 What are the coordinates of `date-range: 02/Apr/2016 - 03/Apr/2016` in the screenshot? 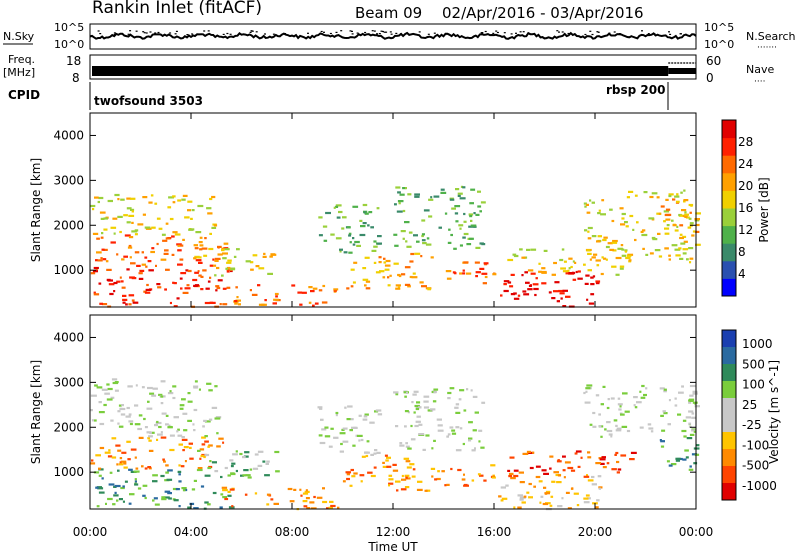 It's located at (543, 13).